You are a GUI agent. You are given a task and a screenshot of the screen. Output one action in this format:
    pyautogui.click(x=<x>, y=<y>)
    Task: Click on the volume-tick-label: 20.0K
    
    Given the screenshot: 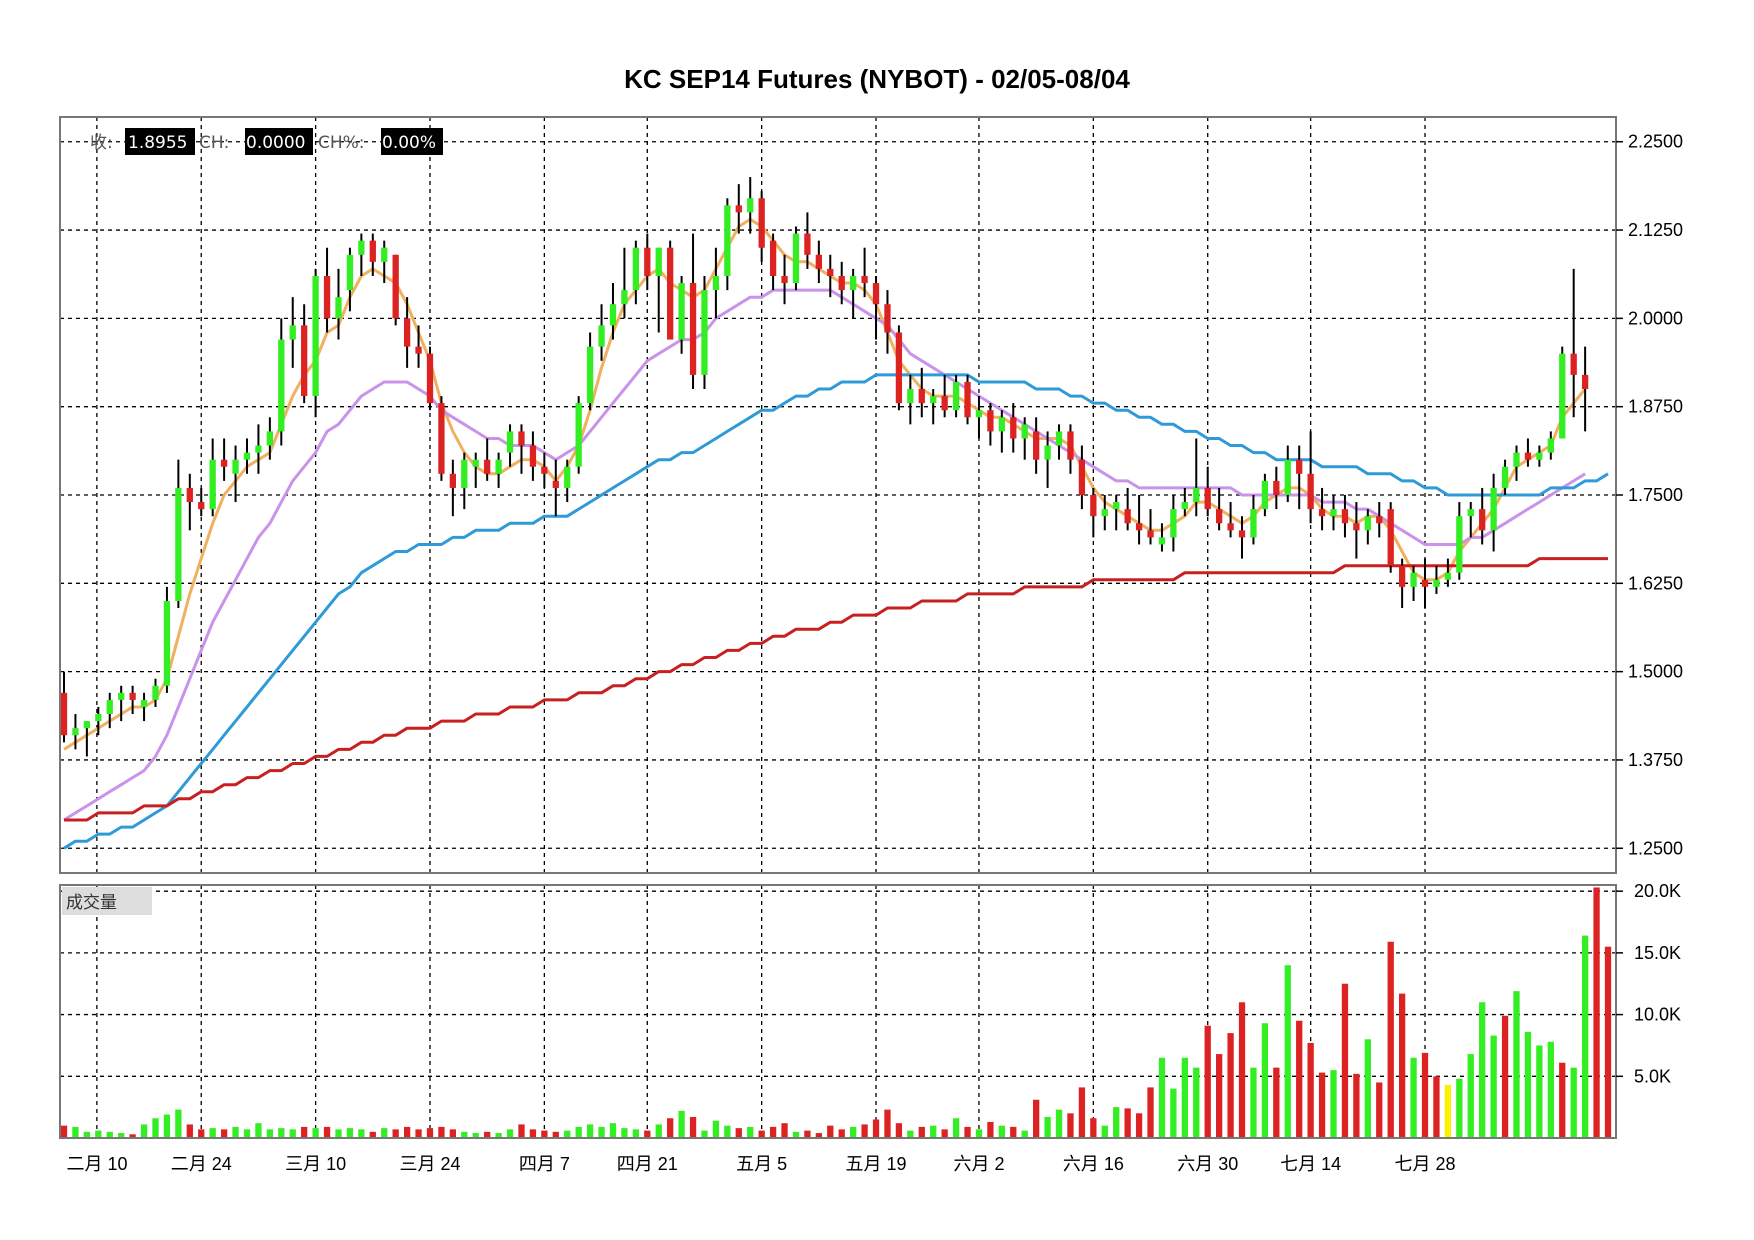 What is the action you would take?
    pyautogui.click(x=1657, y=891)
    